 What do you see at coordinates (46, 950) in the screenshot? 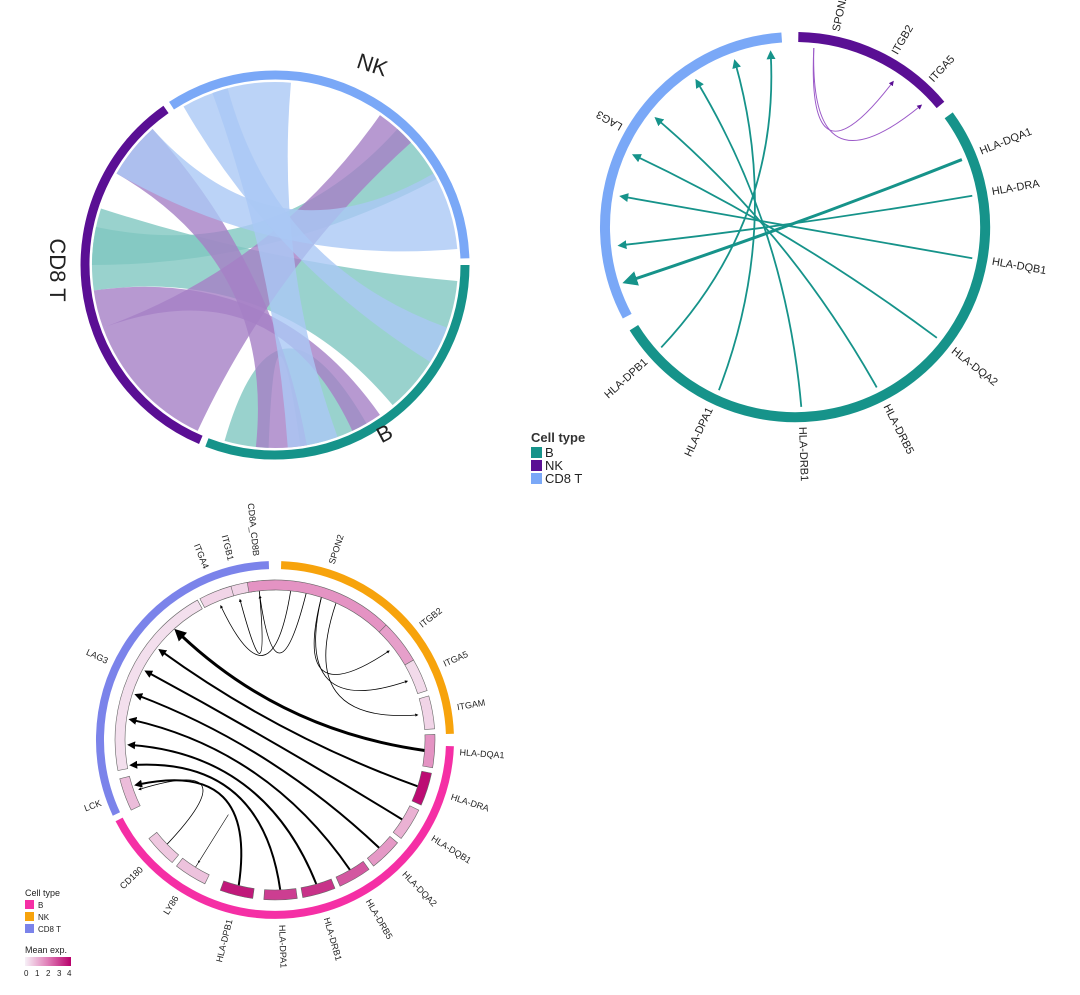
I see `scale-title: Mean exp.` at bounding box center [46, 950].